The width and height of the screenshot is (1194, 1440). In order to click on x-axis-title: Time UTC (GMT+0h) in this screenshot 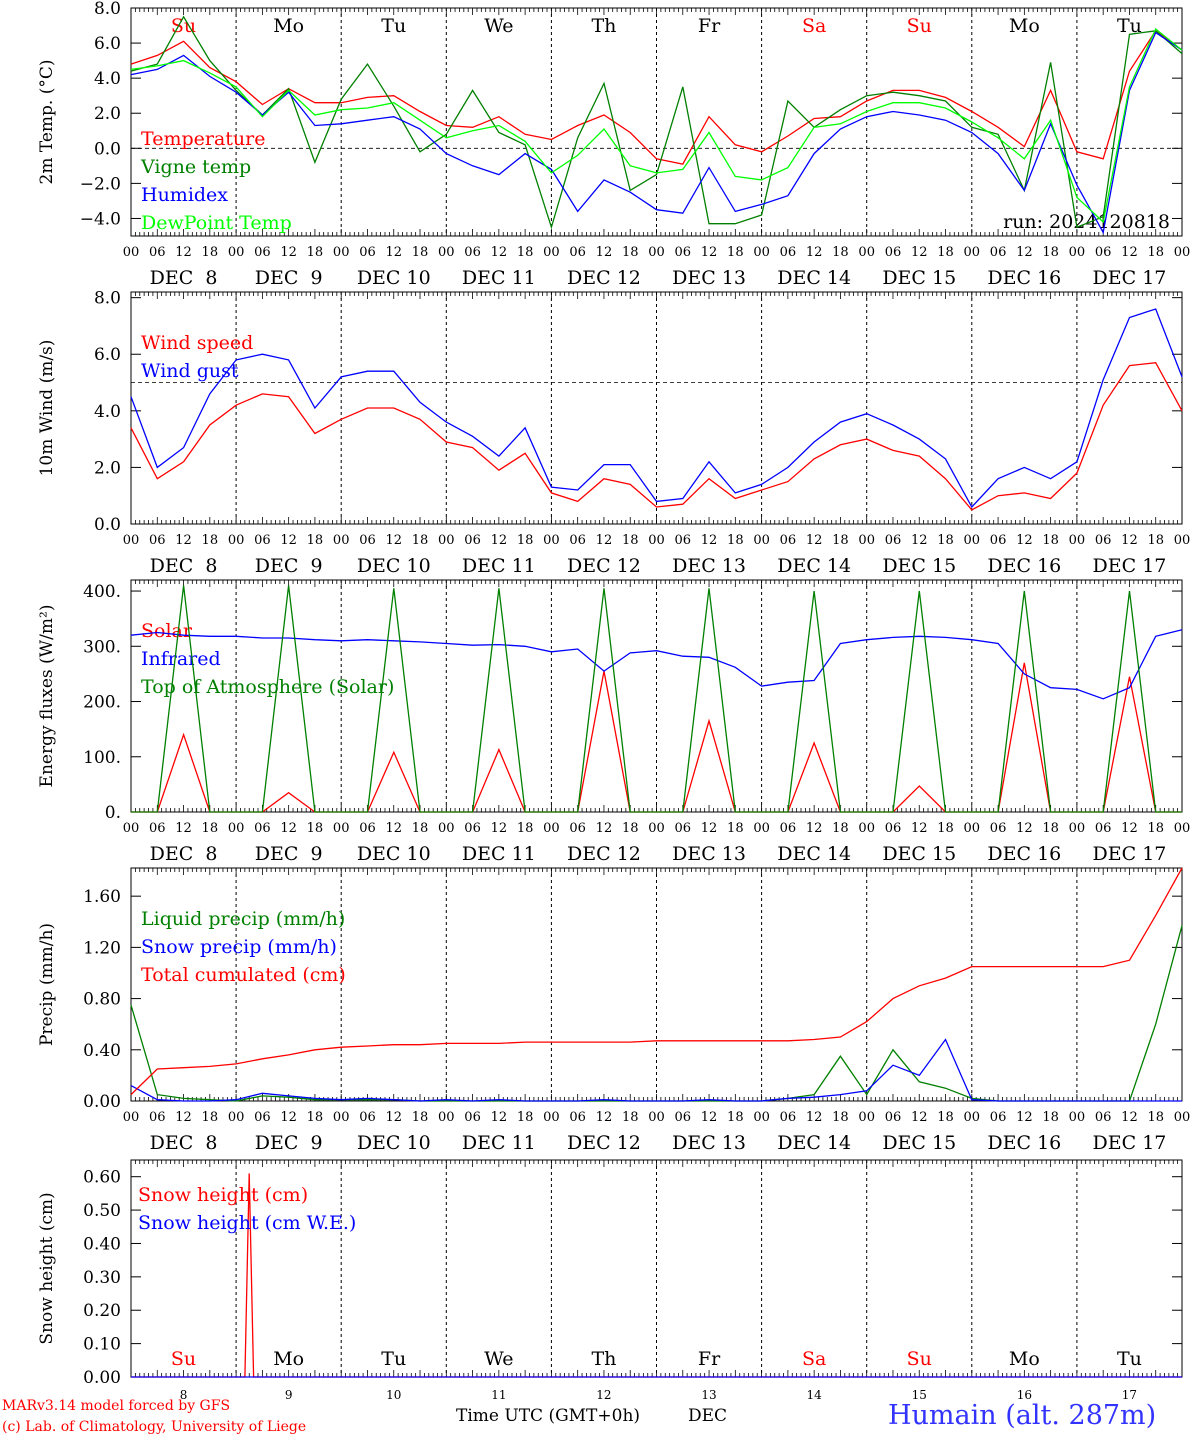, I will do `click(548, 1416)`.